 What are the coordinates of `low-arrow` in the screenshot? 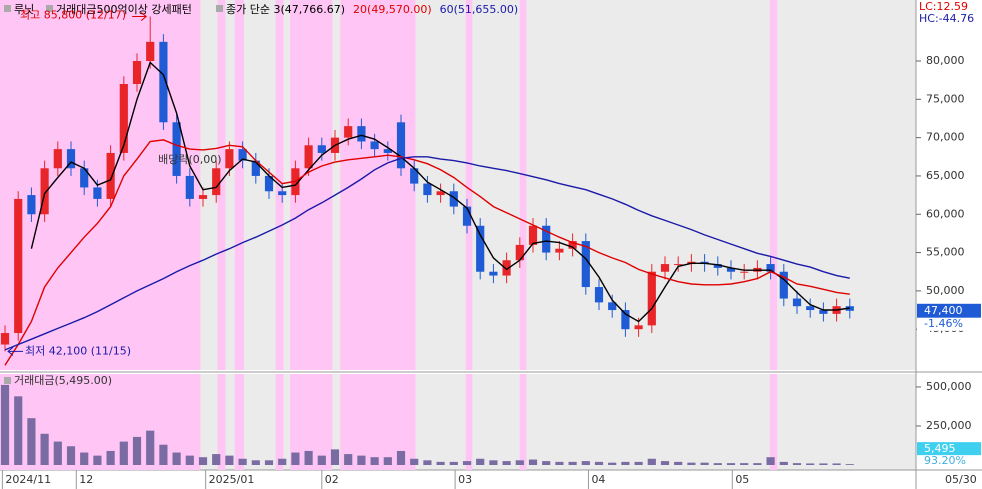 It's located at (15, 351).